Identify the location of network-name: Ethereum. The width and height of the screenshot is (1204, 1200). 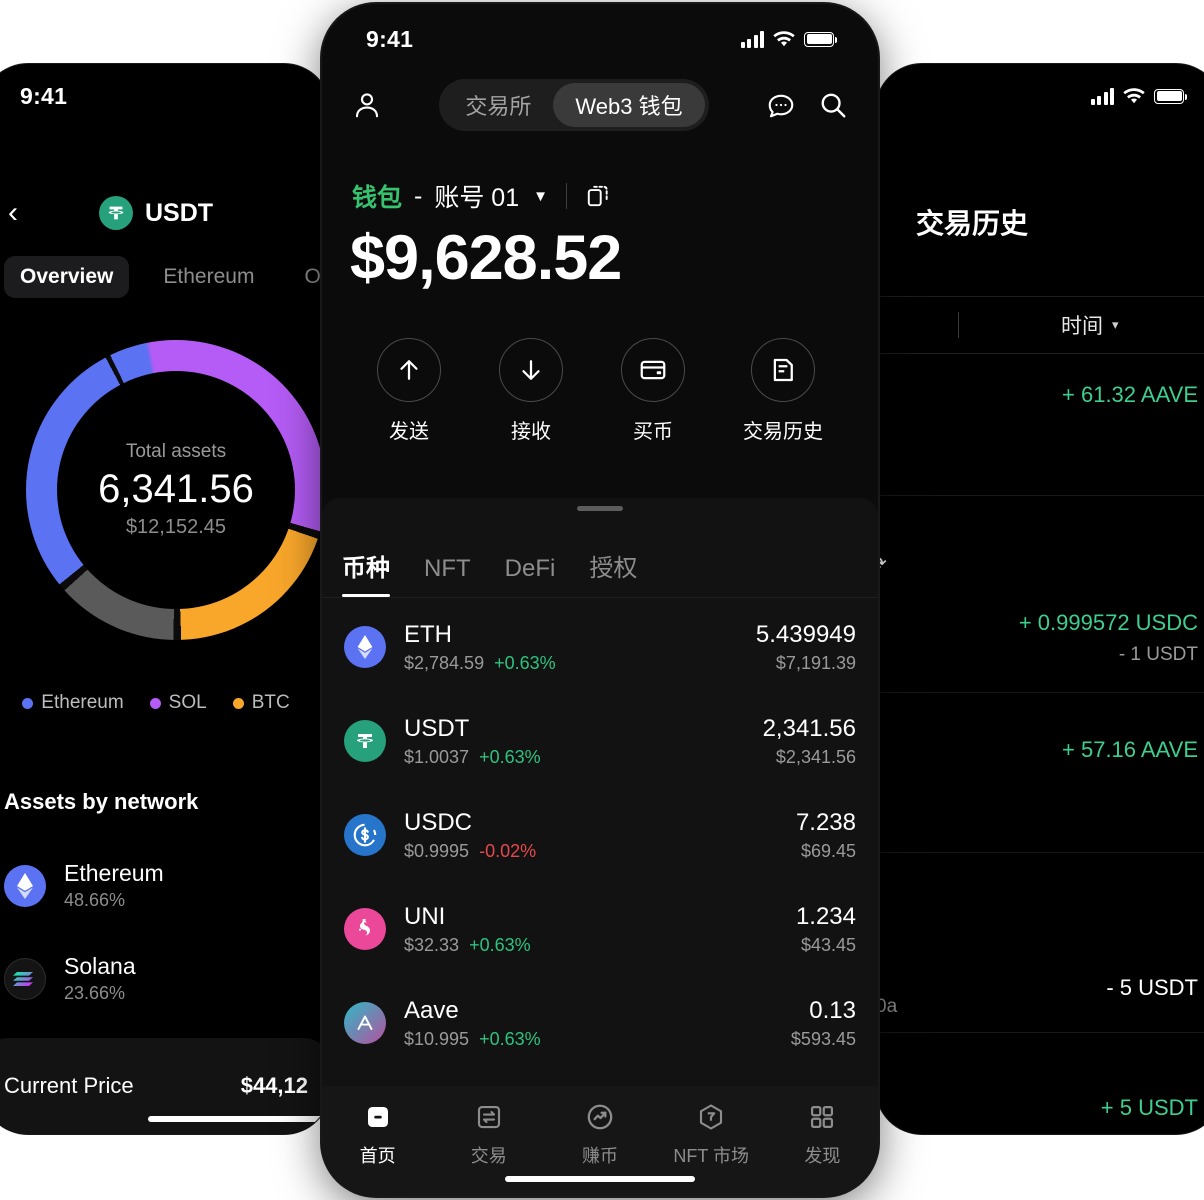
(114, 873).